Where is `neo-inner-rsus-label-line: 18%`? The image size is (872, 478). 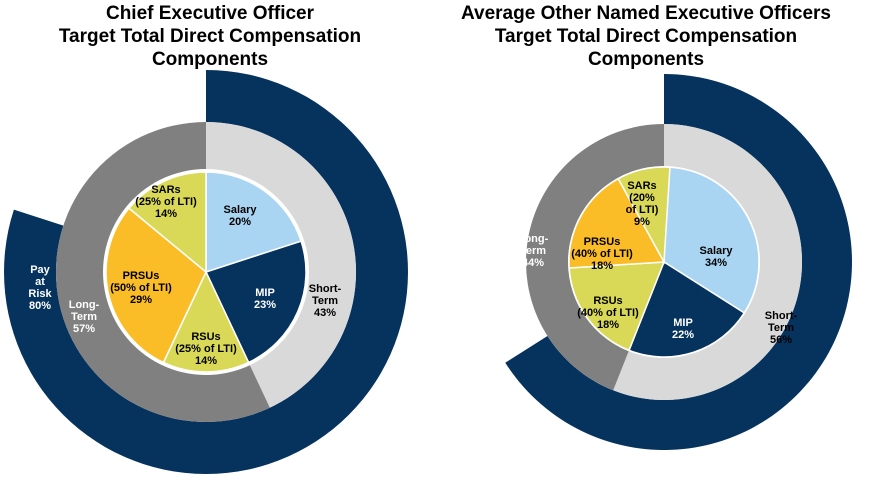
neo-inner-rsus-label-line: 18% is located at coordinates (608, 325).